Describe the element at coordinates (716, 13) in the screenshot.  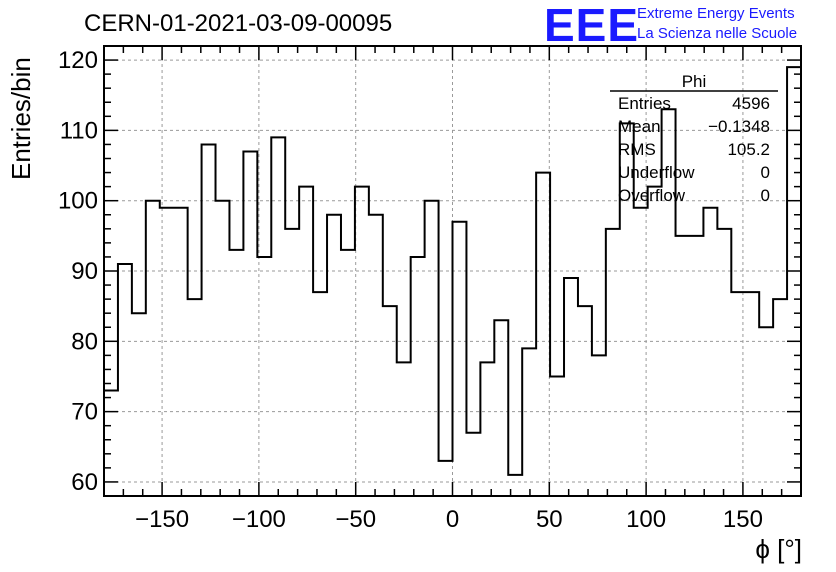
I see `eee-logo-line1: Extreme Energy Events` at that location.